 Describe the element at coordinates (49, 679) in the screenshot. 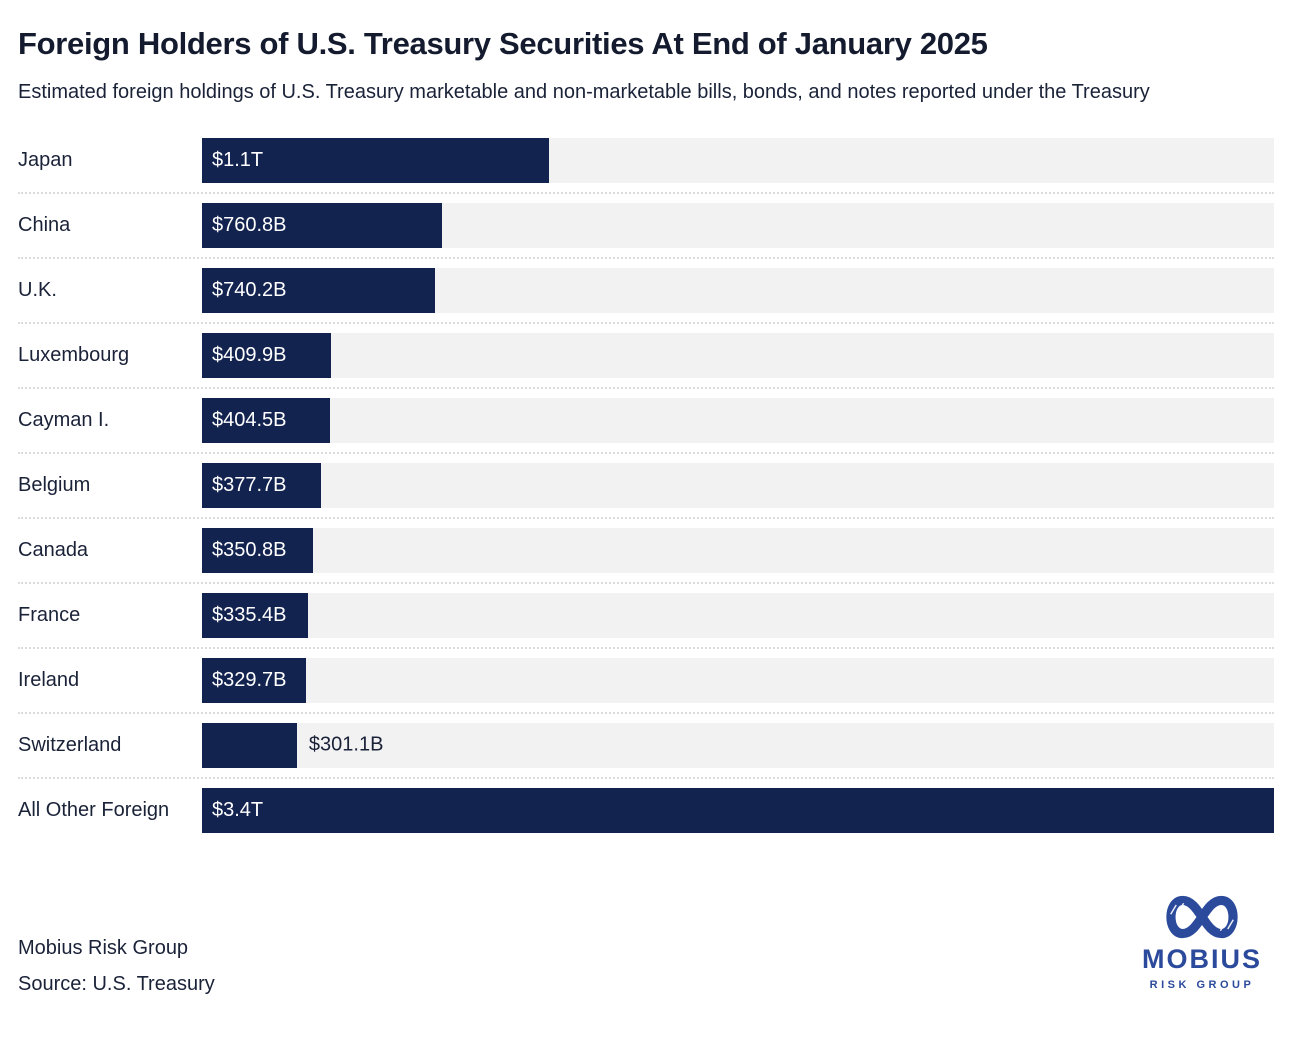

I see `category-label: Ireland` at that location.